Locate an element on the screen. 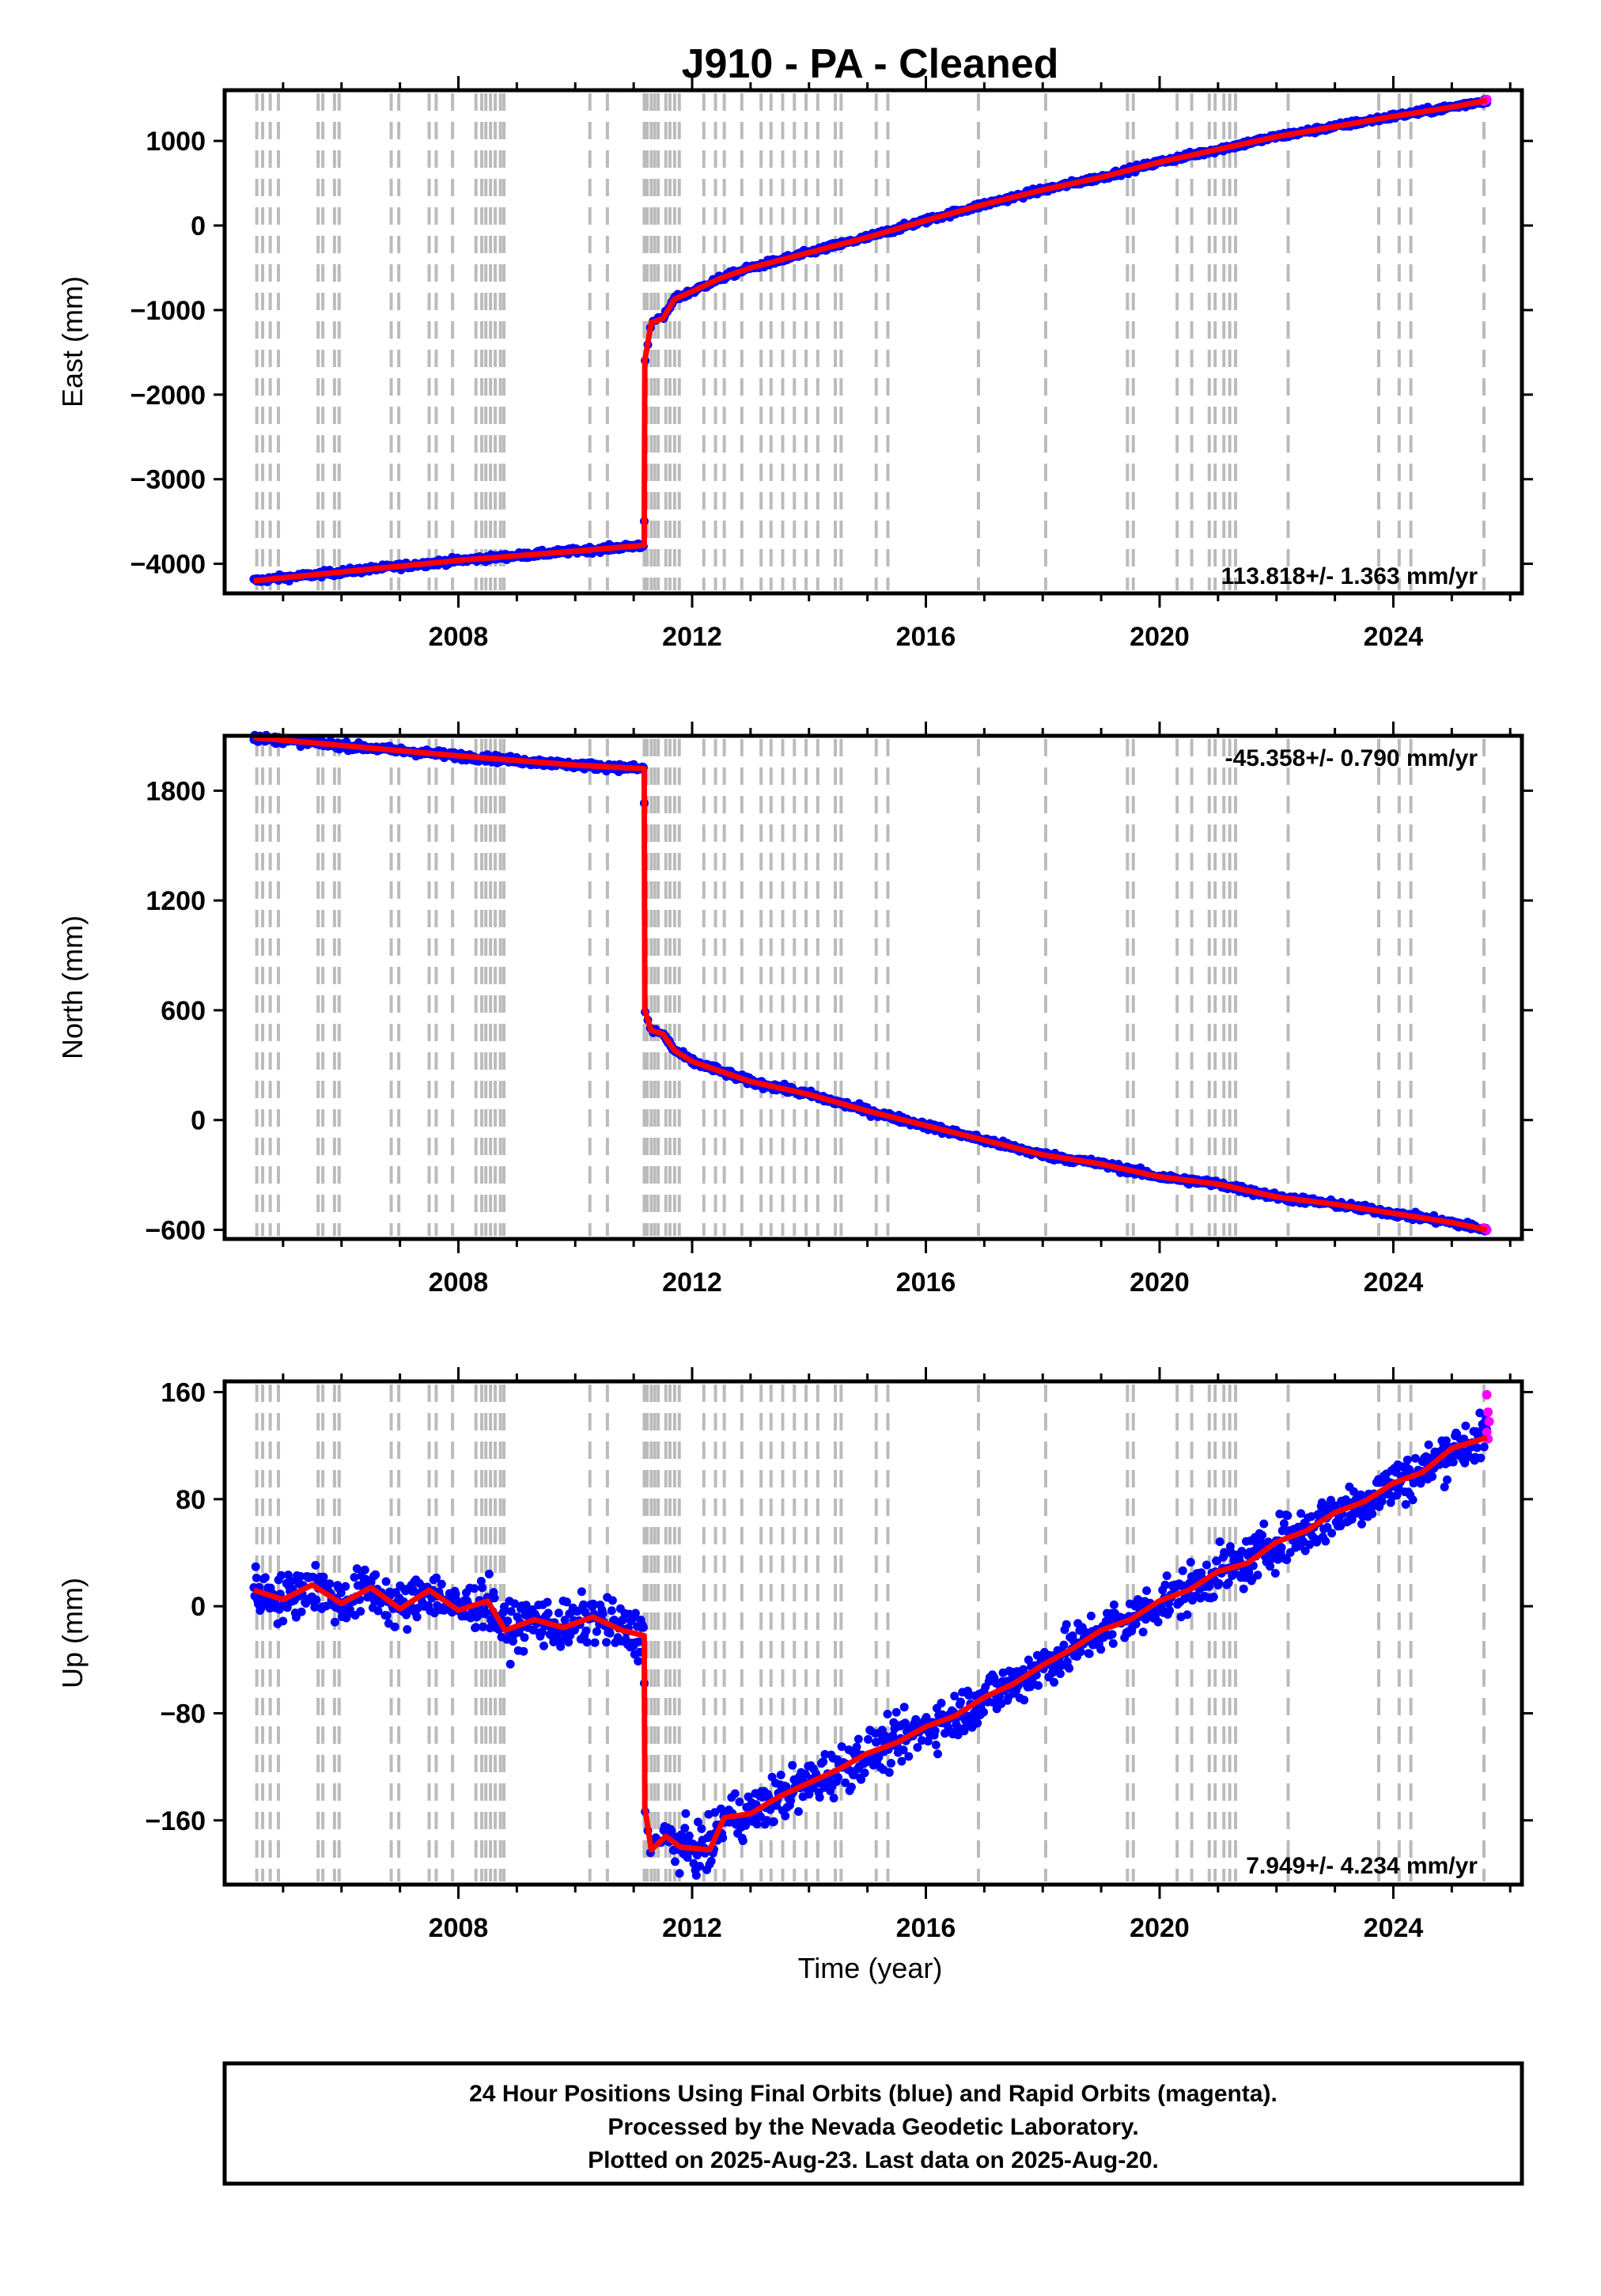 This screenshot has height=2296, width=1601. y-tick-label: −3000 is located at coordinates (168, 480).